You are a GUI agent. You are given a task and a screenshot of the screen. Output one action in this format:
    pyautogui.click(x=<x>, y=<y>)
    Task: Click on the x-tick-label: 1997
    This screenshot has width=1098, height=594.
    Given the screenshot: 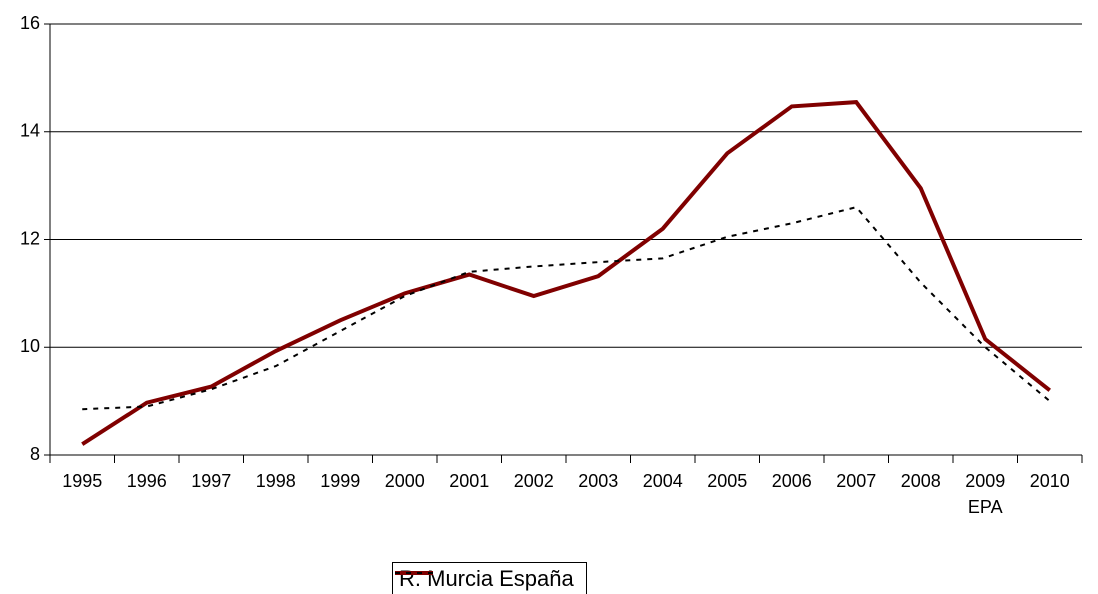 What is the action you would take?
    pyautogui.click(x=211, y=481)
    